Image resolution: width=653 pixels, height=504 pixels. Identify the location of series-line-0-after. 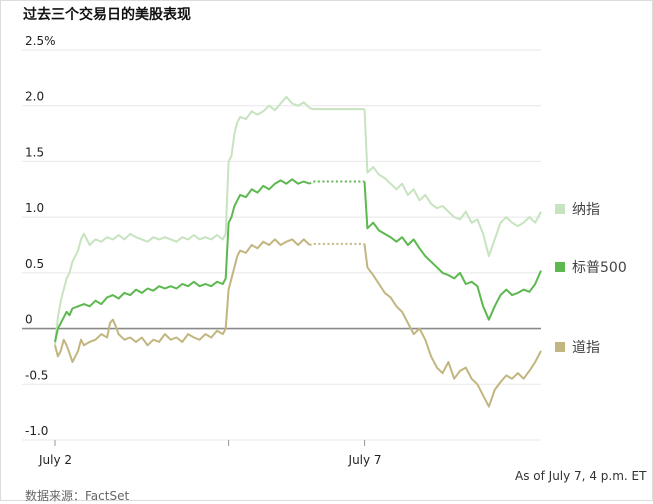
(452, 183).